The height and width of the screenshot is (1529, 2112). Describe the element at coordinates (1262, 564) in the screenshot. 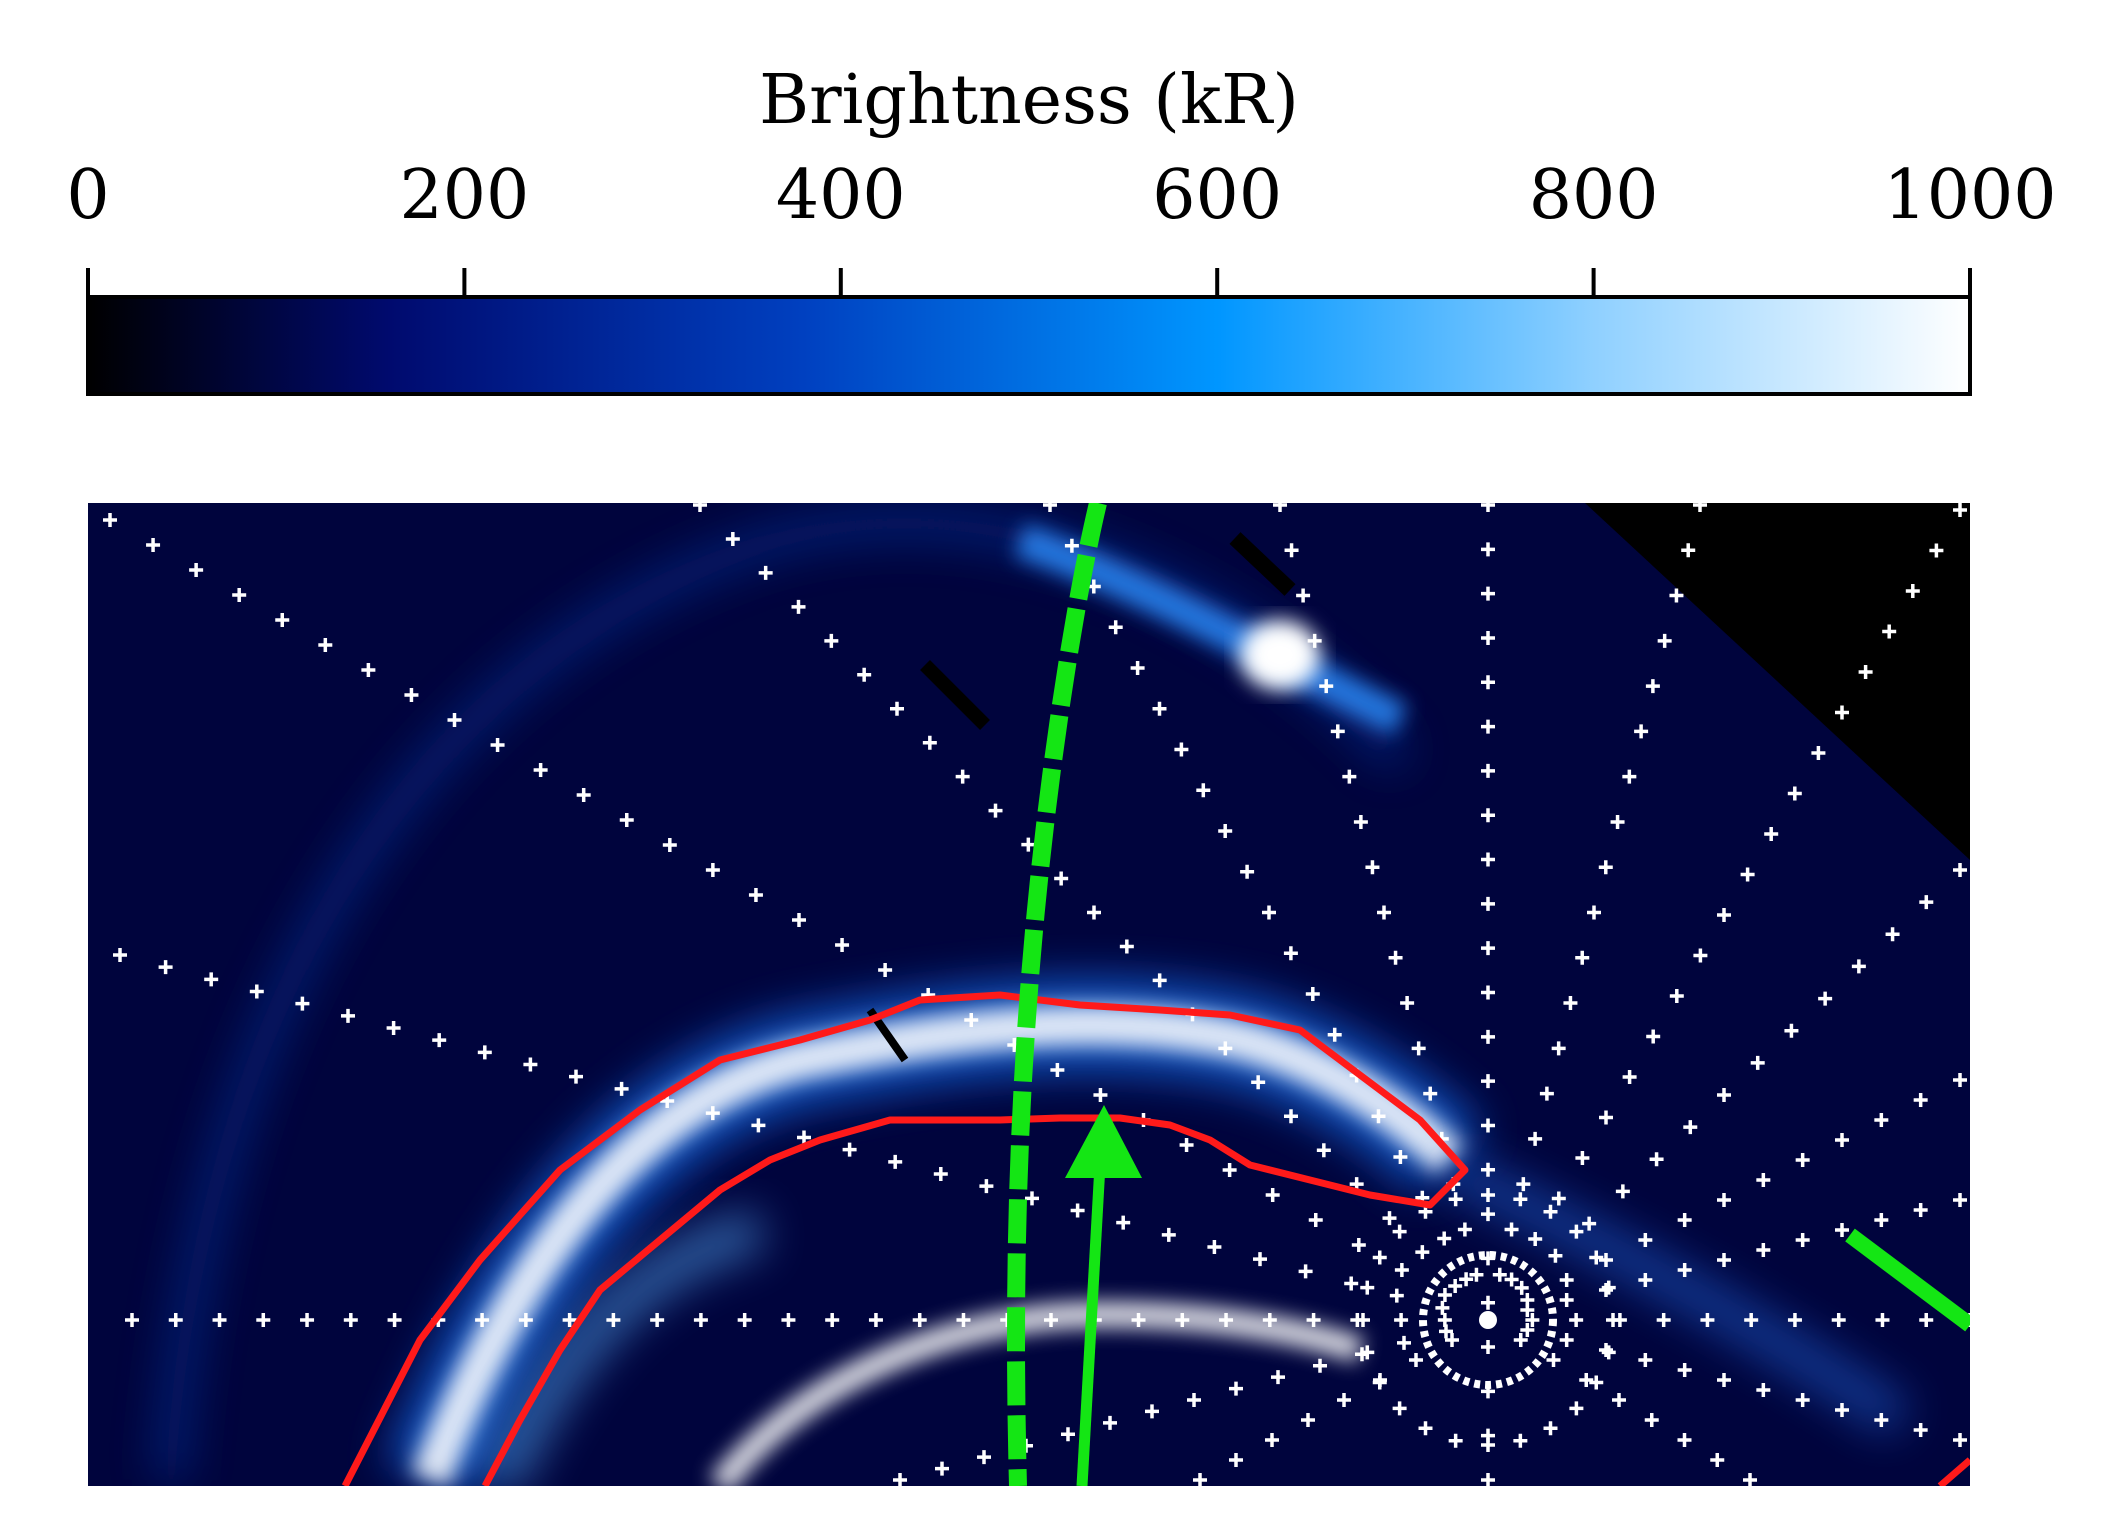

I see `artifact-mark` at that location.